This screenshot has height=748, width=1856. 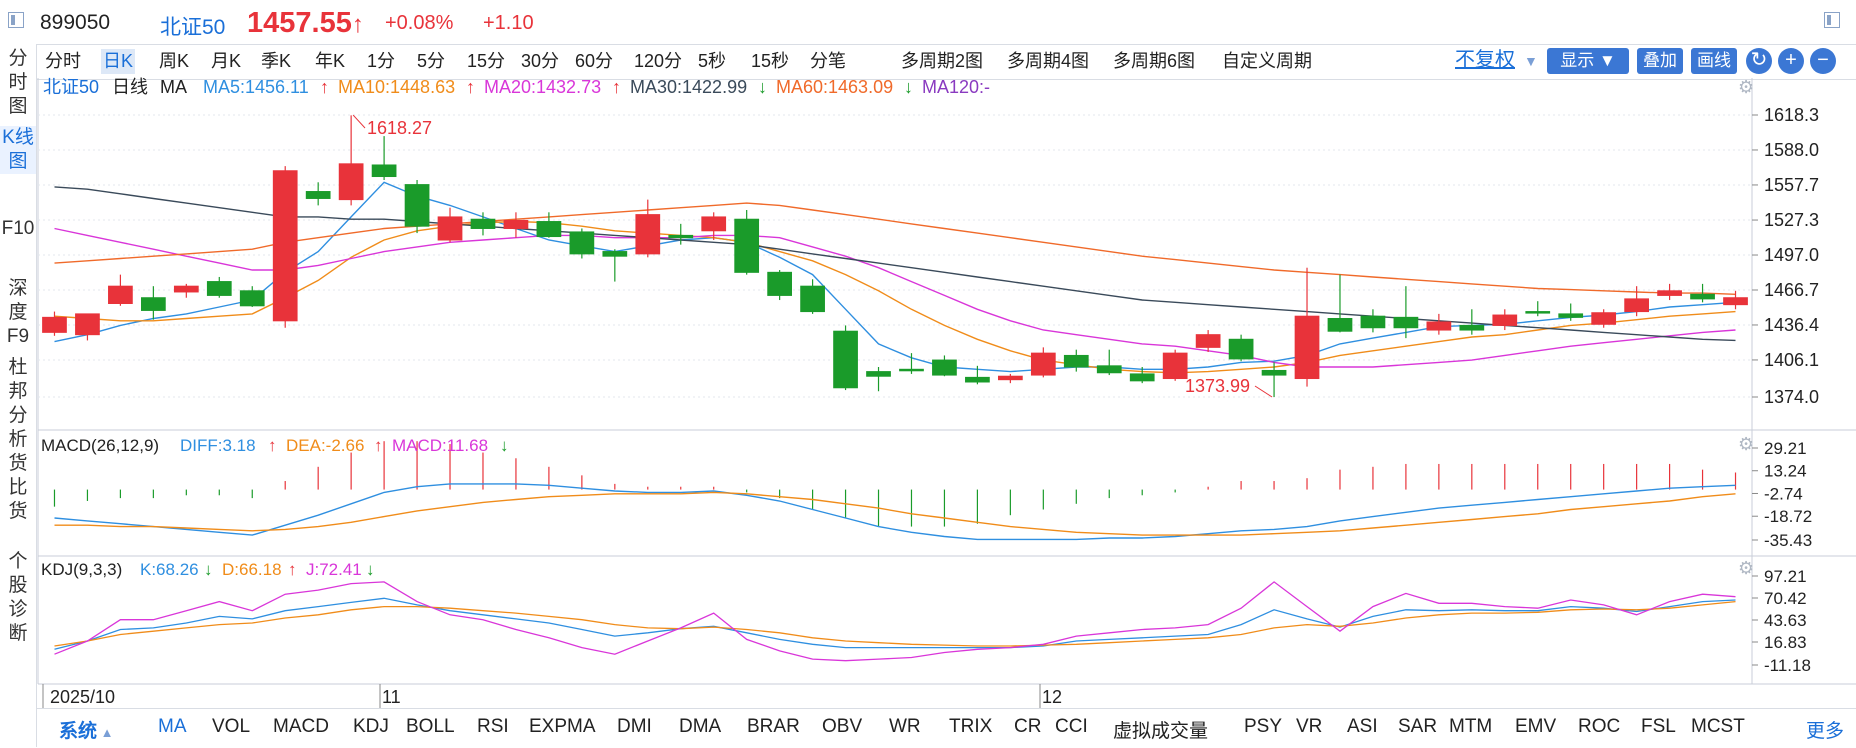 I want to click on macd-dea: DEA:-2.66, so click(x=325, y=445).